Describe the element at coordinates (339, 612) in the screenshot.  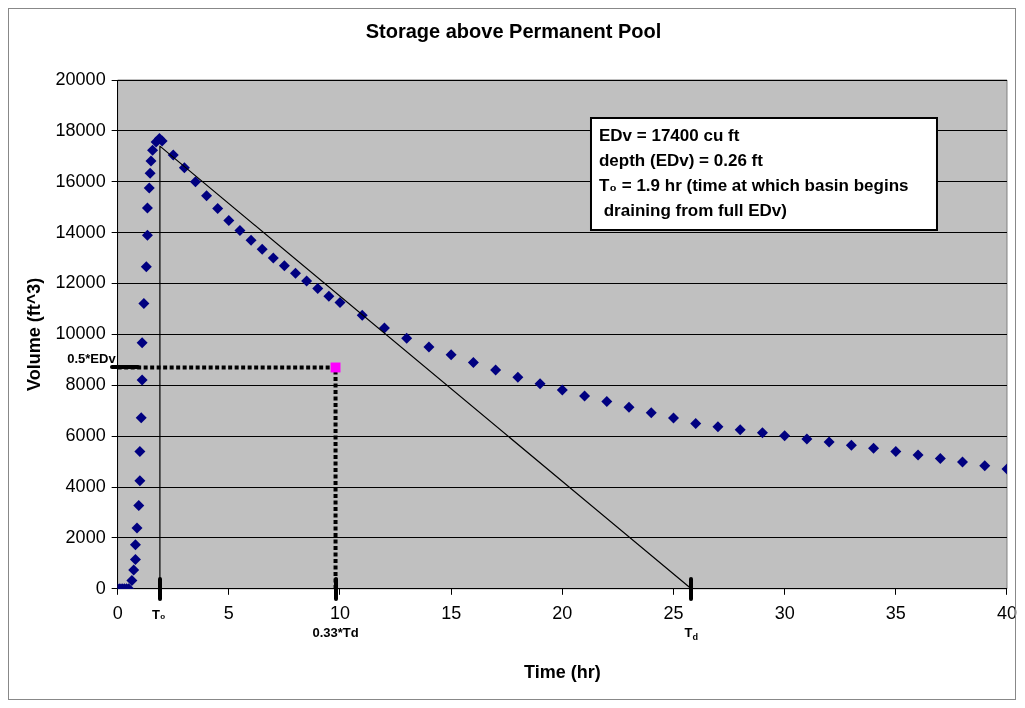
I see `x-tick-label: 10` at that location.